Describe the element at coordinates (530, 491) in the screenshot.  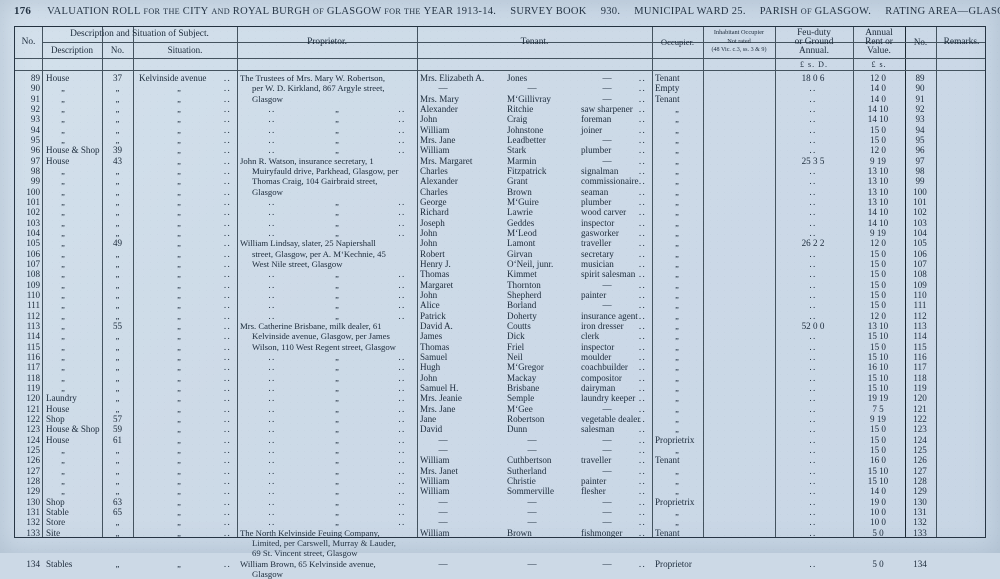
I see `row-tenant-surname: Sommerville` at that location.